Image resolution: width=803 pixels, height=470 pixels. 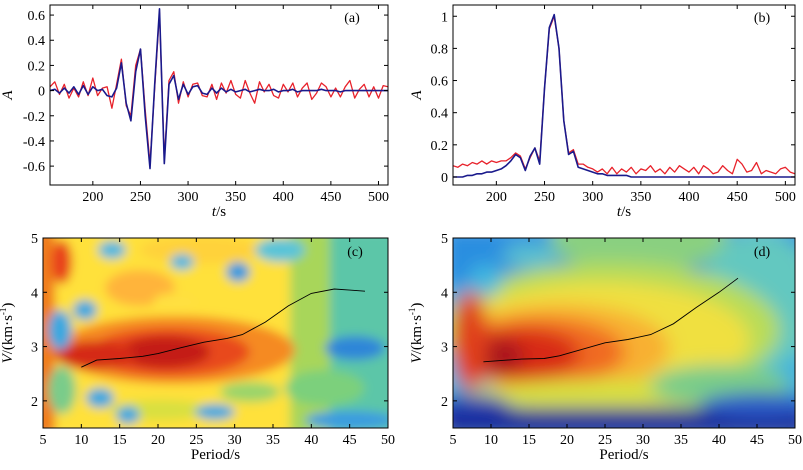 What do you see at coordinates (762, 18) in the screenshot?
I see `panel-label: (b)` at bounding box center [762, 18].